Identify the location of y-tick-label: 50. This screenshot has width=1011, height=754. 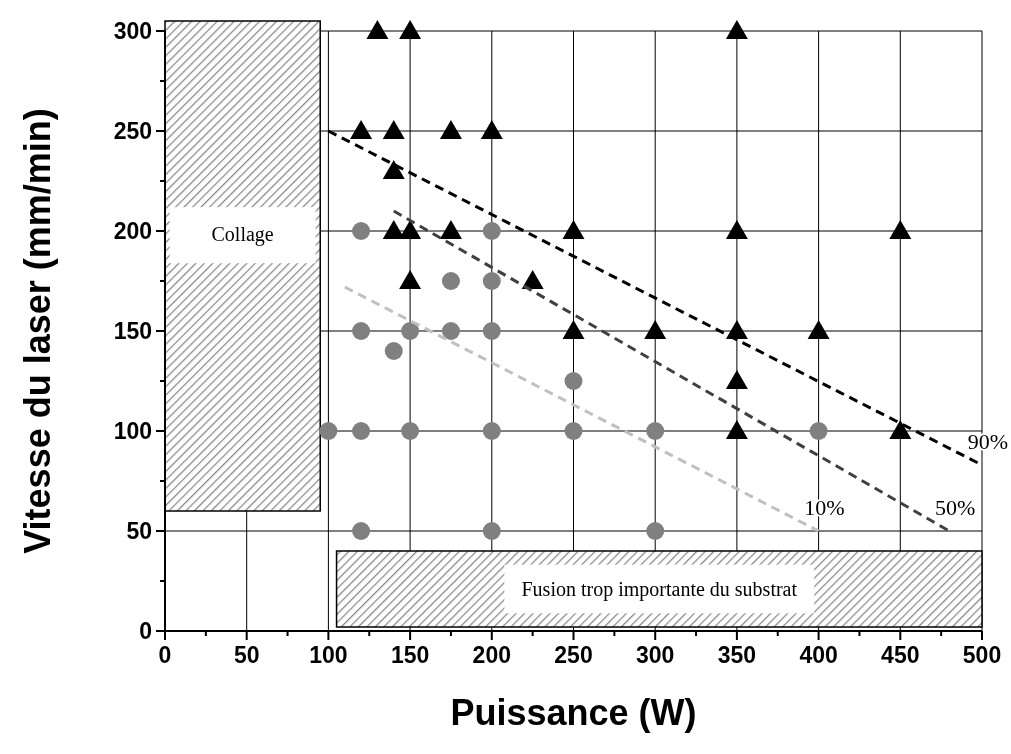
(139, 531).